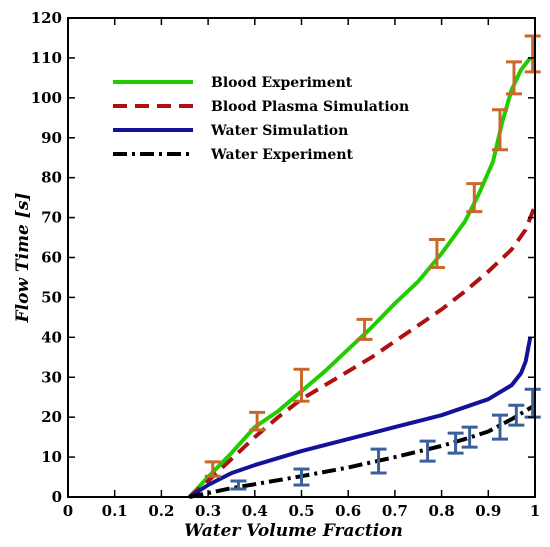  Describe the element at coordinates (255, 511) in the screenshot. I see `x-tick-label: 0.4` at that location.